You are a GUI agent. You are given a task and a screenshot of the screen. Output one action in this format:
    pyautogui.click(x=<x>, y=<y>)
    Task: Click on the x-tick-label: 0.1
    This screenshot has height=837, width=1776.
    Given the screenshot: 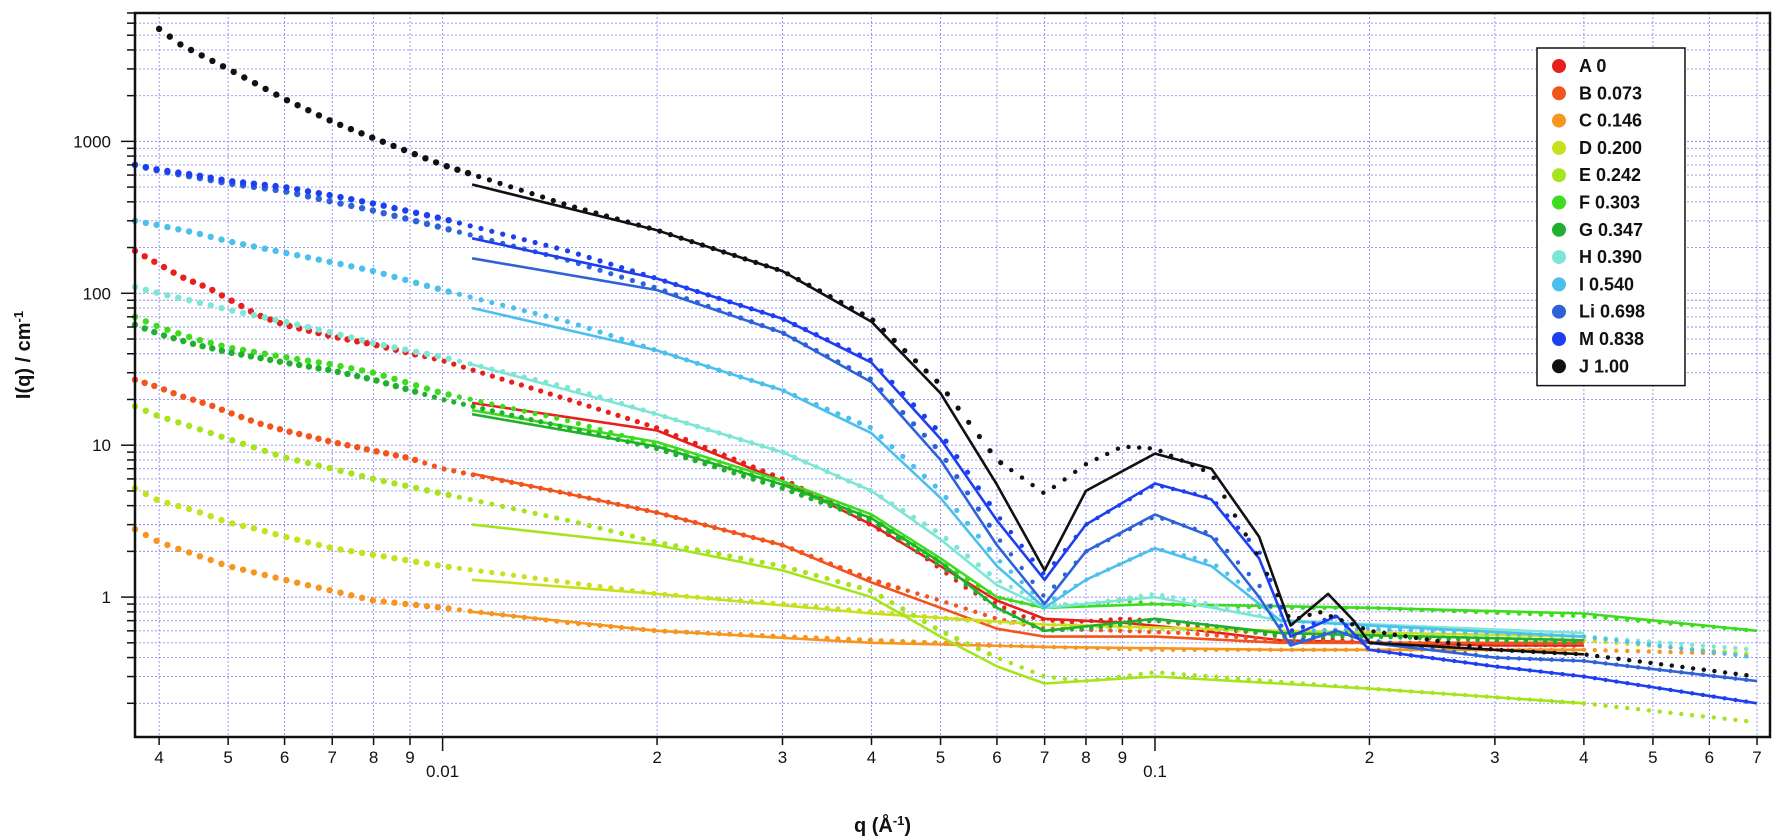 What is the action you would take?
    pyautogui.click(x=1155, y=771)
    